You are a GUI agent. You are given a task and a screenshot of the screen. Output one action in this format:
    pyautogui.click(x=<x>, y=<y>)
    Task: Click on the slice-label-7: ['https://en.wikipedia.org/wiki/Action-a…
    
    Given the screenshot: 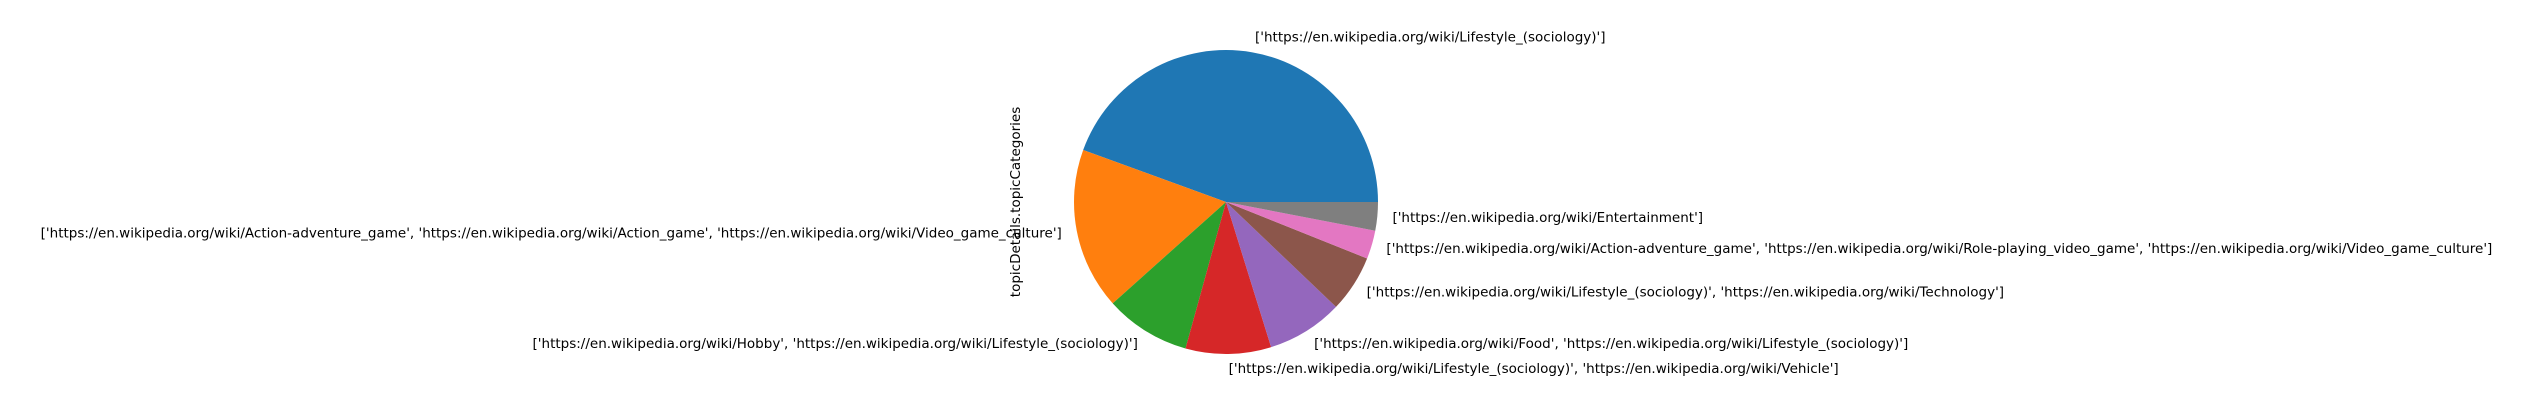 What is the action you would take?
    pyautogui.click(x=1939, y=249)
    